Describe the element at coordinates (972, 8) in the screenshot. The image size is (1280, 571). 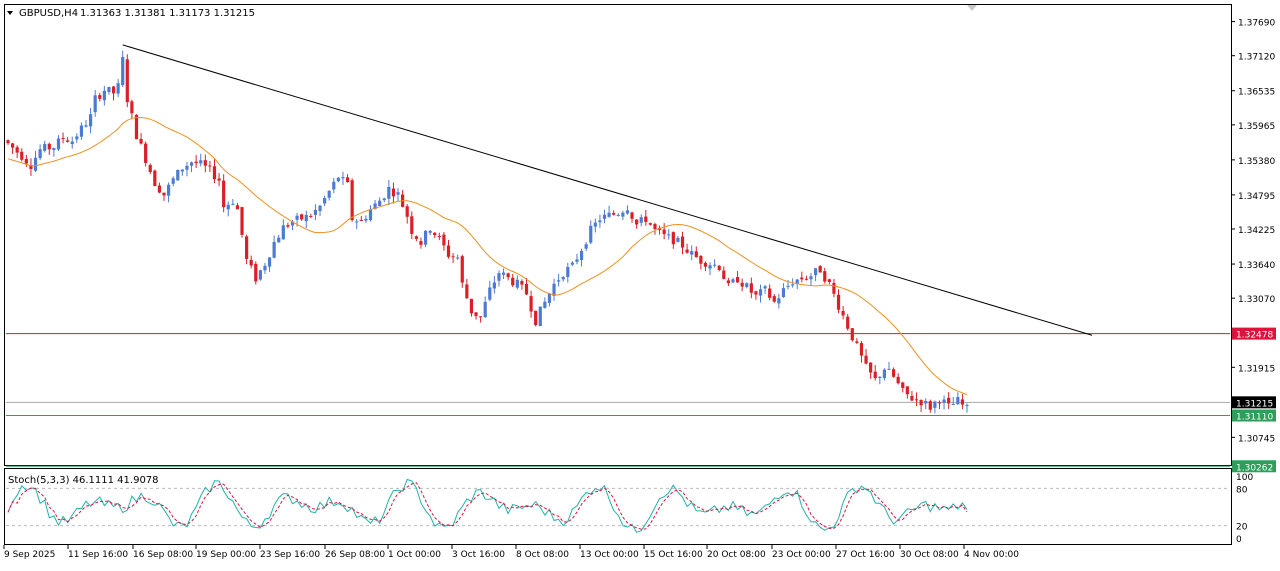
I see `scroll-marker-icon` at that location.